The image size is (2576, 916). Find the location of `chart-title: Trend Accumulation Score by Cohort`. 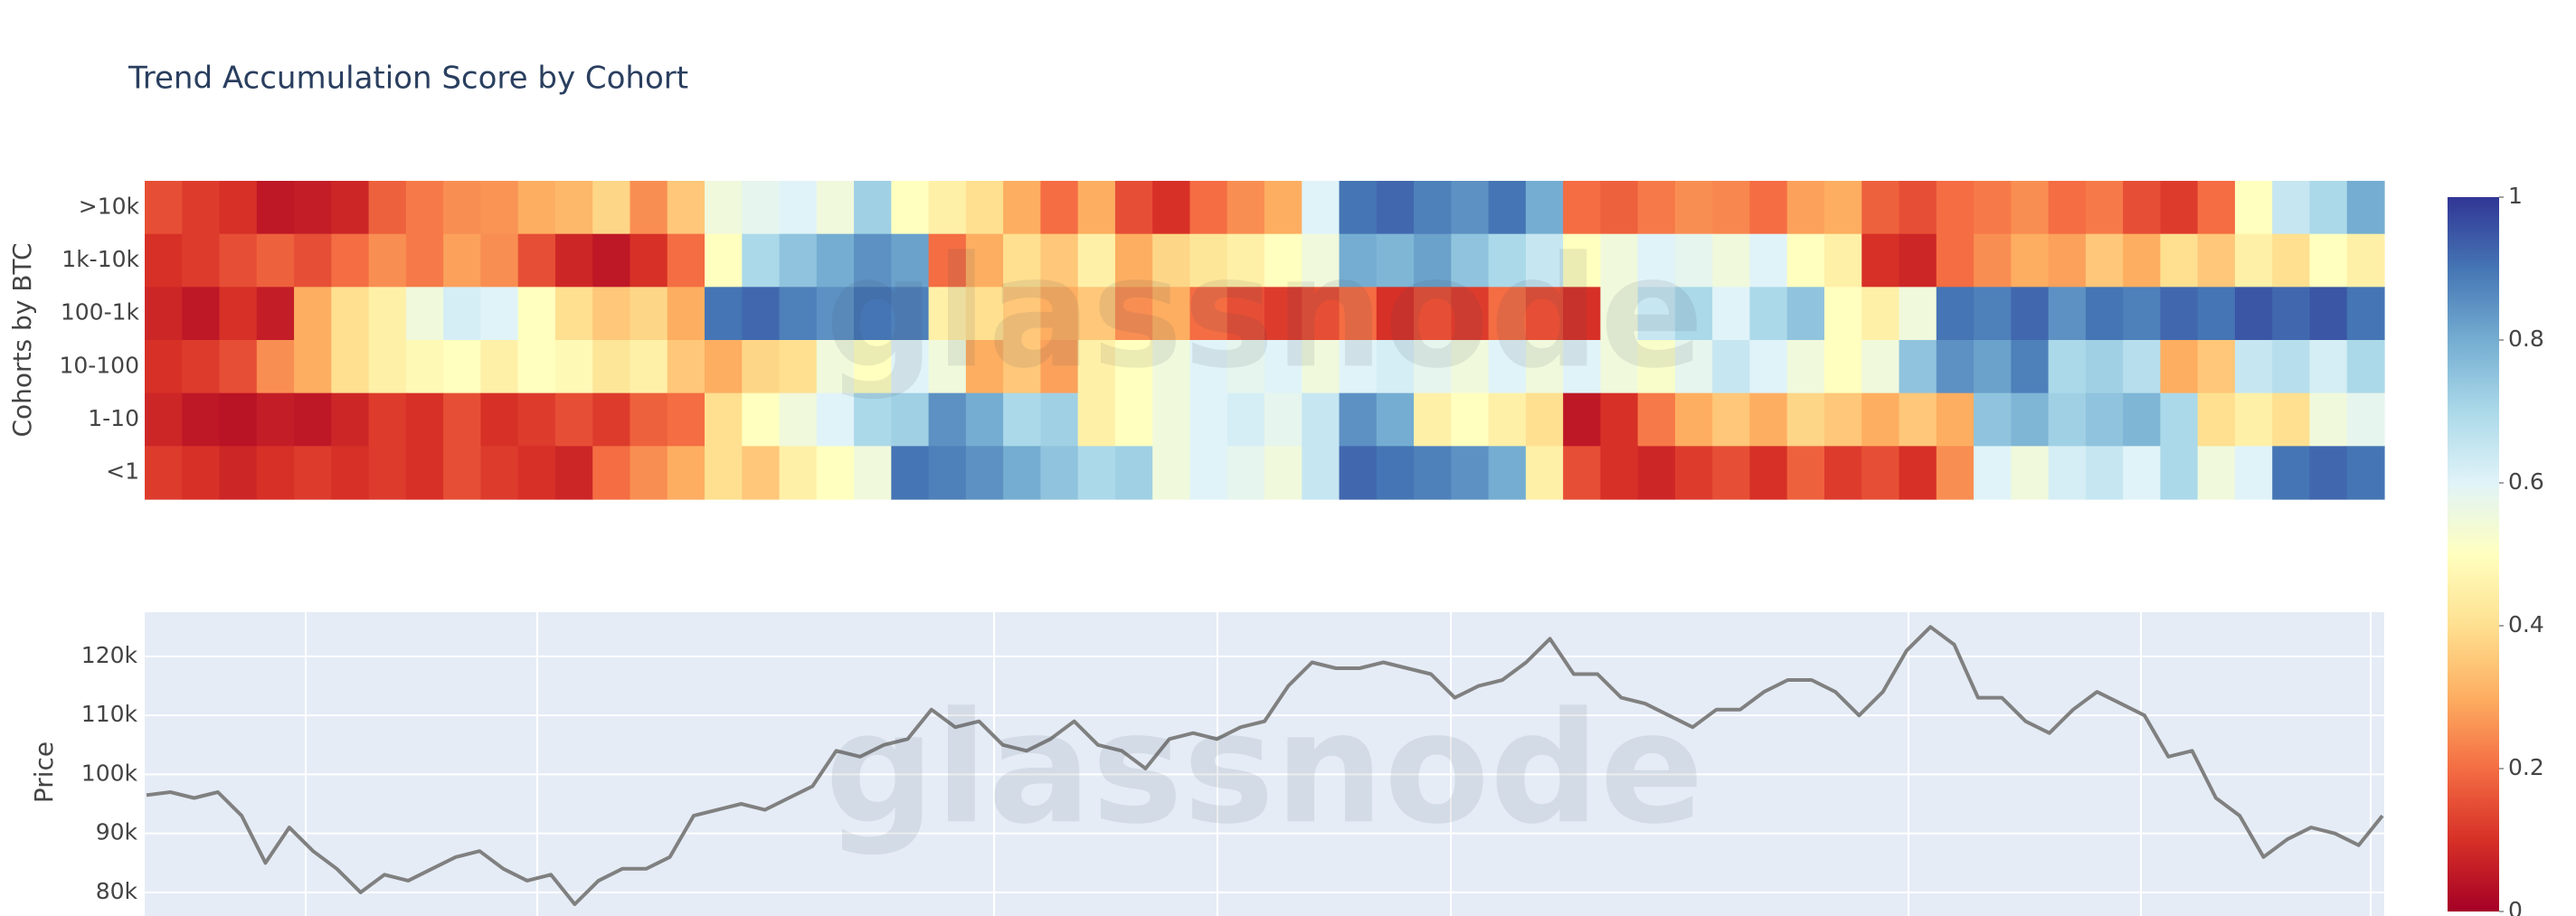

chart-title: Trend Accumulation Score by Cohort is located at coordinates (408, 79).